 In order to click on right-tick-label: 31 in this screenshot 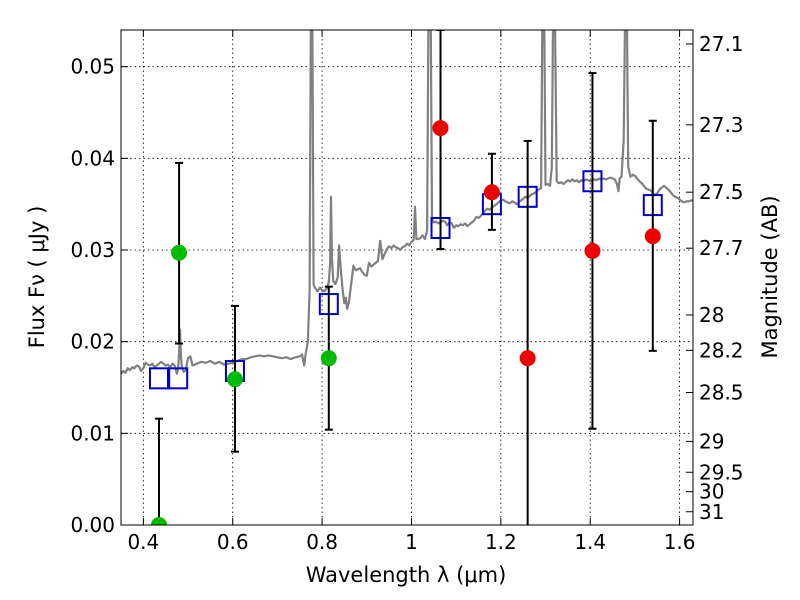, I will do `click(711, 512)`.